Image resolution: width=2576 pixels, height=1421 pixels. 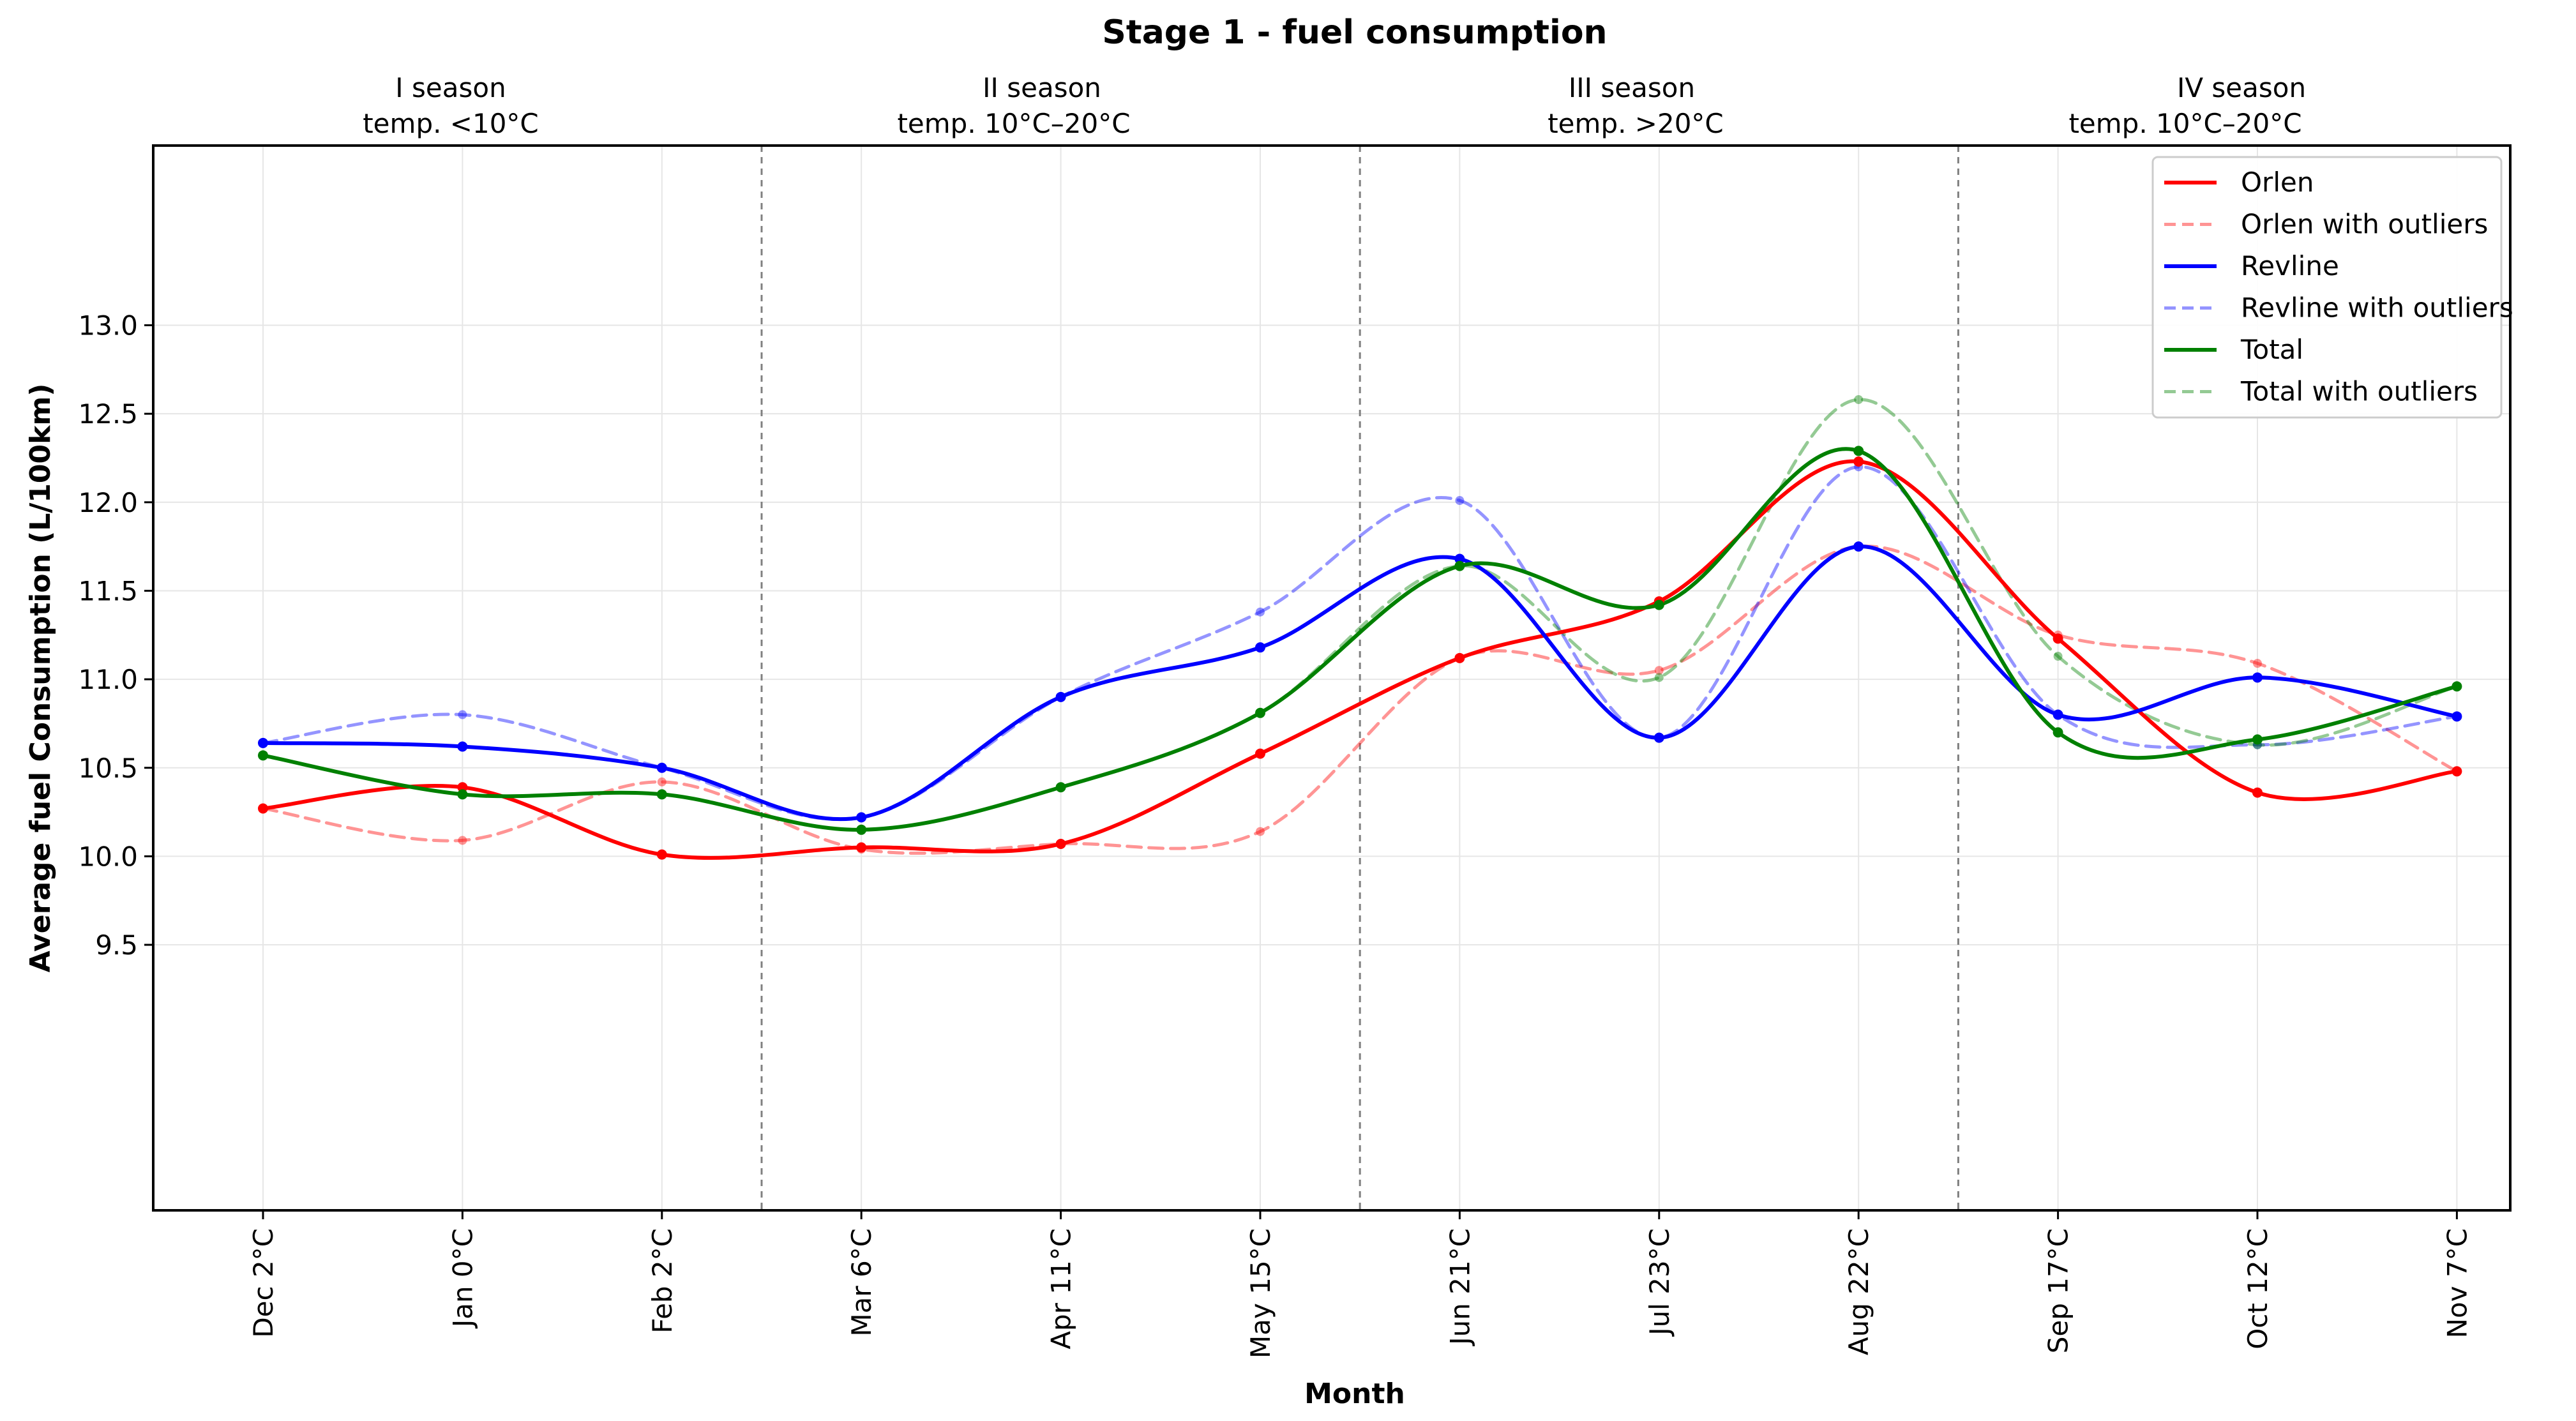 What do you see at coordinates (108, 502) in the screenshot?
I see `y-tick-label: 12.0` at bounding box center [108, 502].